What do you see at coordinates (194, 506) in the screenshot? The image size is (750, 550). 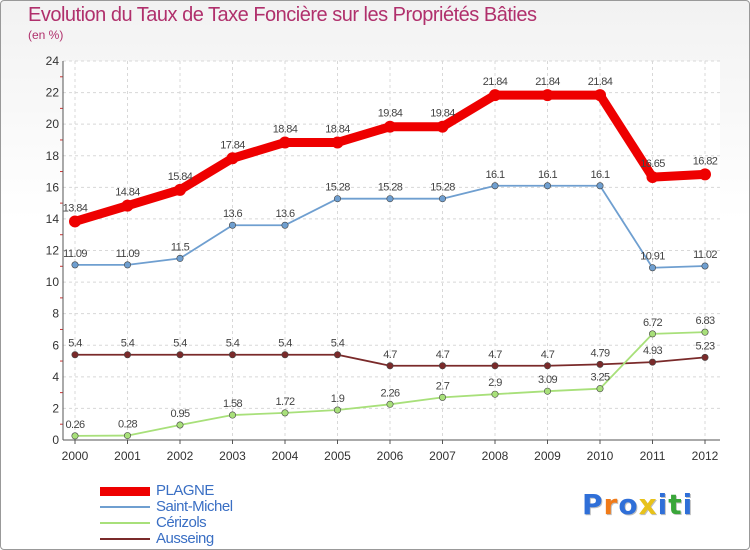 I see `legend-label: Saint-Michel` at bounding box center [194, 506].